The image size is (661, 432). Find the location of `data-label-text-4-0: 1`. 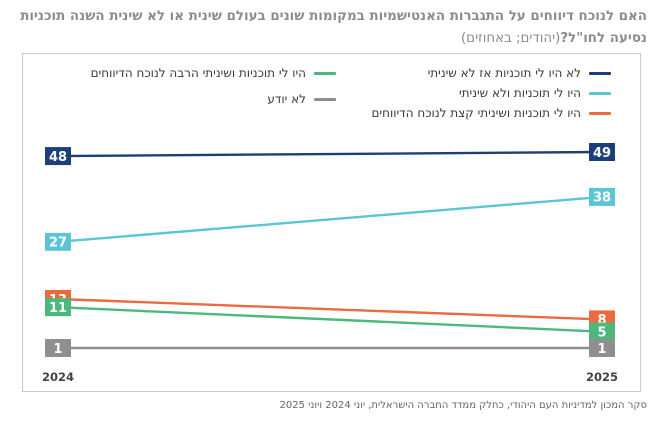

data-label-text-4-0: 1 is located at coordinates (57, 349).